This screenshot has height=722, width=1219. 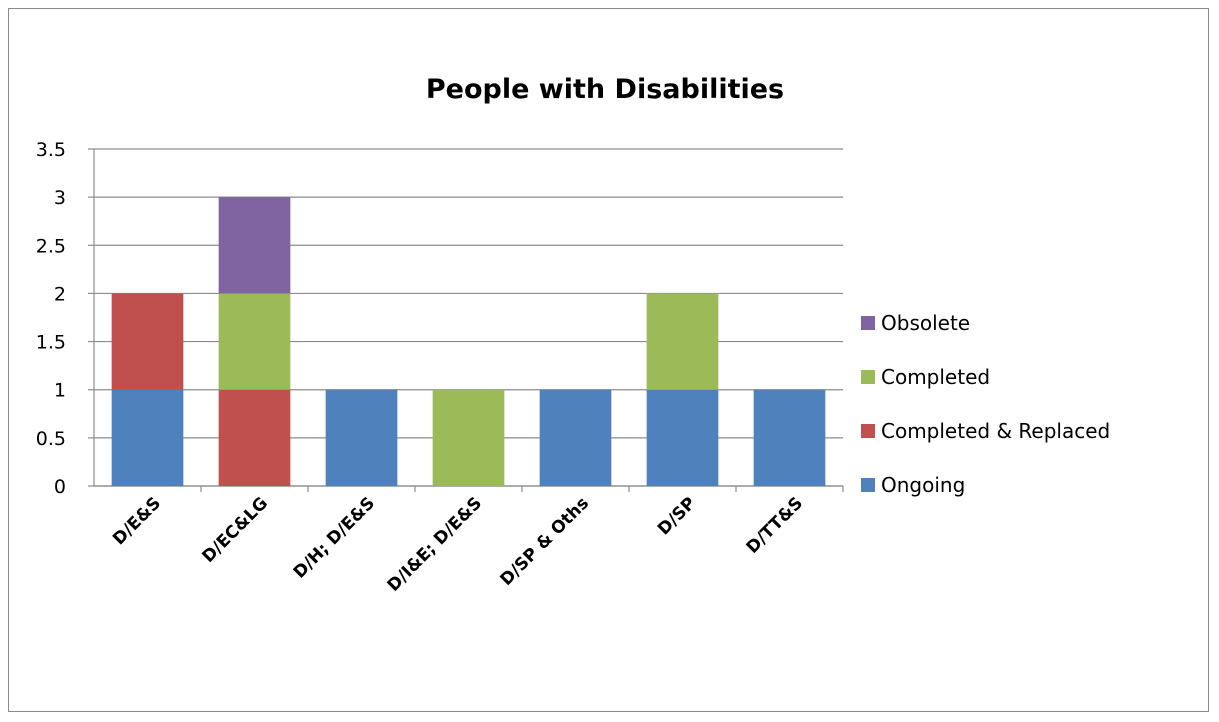 What do you see at coordinates (677, 516) in the screenshot?
I see `x-category-label: D/SP` at bounding box center [677, 516].